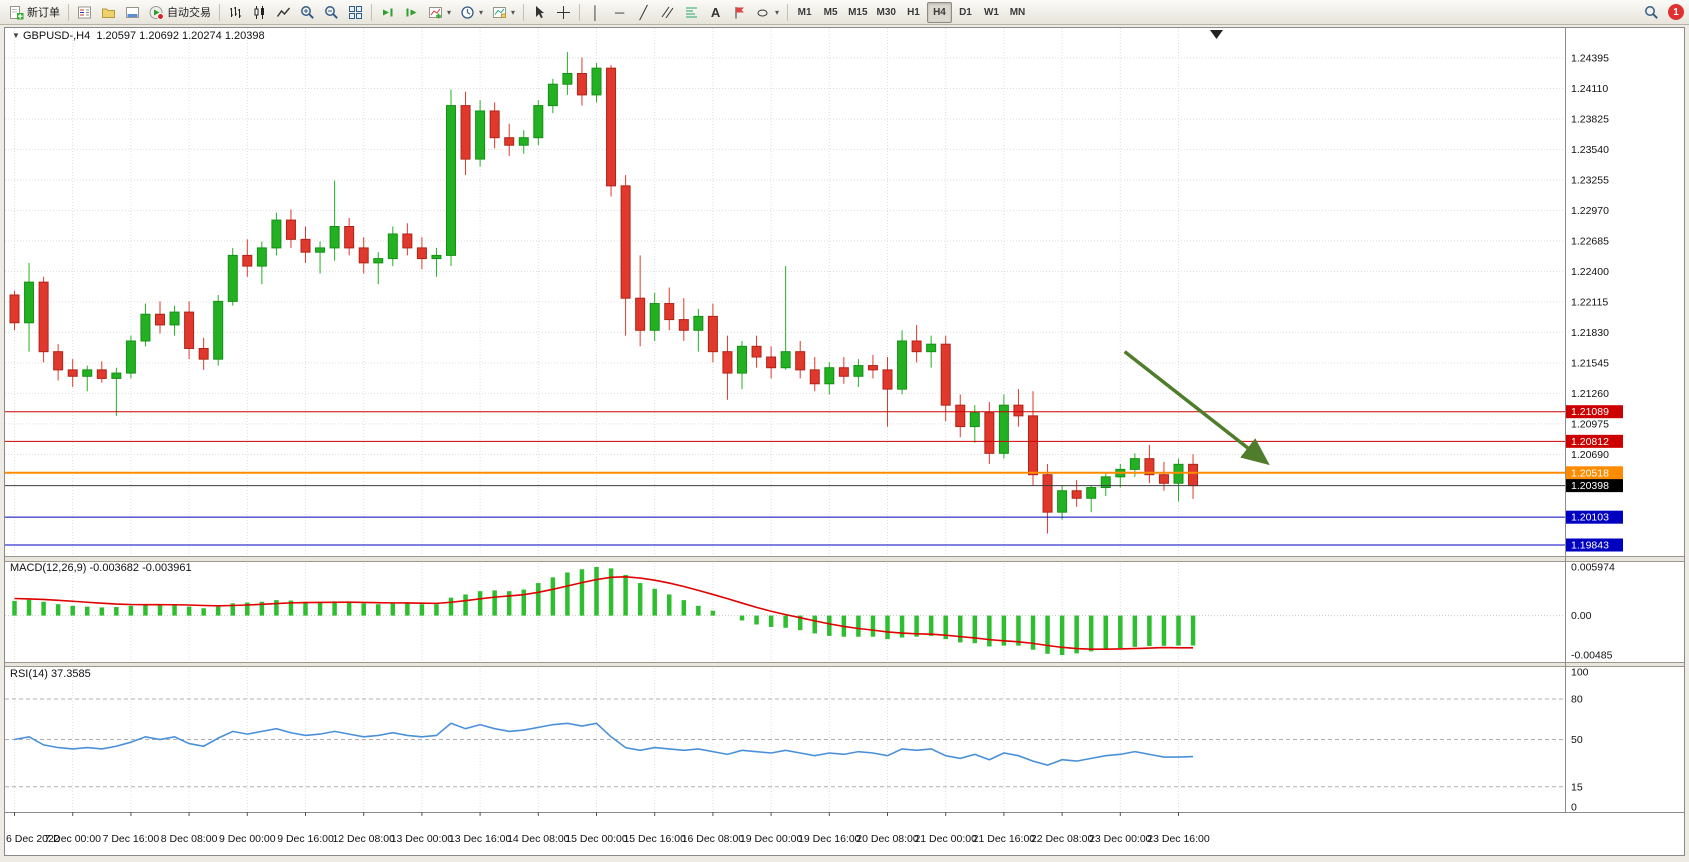 Image resolution: width=1689 pixels, height=862 pixels. What do you see at coordinates (715, 12) in the screenshot?
I see `text-button: A` at bounding box center [715, 12].